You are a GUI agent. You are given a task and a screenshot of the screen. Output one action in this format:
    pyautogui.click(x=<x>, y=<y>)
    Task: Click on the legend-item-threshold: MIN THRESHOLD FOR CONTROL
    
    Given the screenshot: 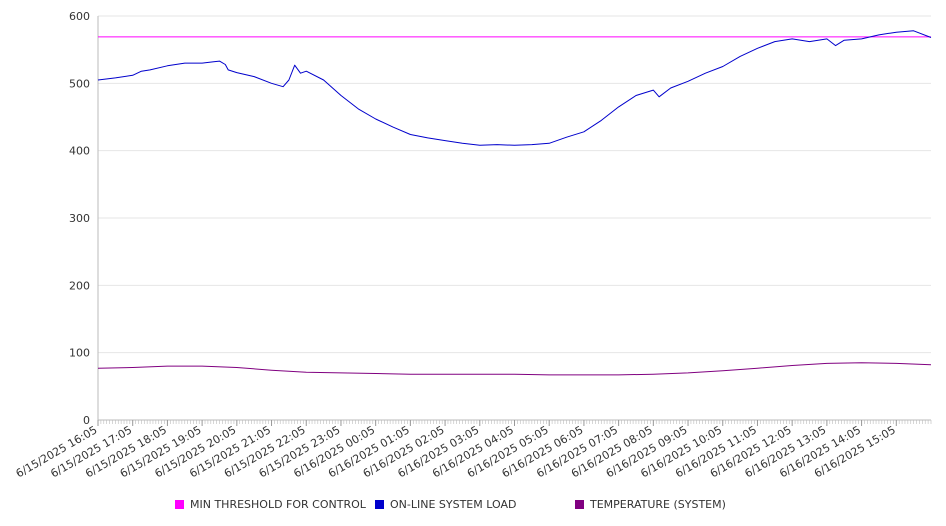 What is the action you would take?
    pyautogui.click(x=270, y=504)
    